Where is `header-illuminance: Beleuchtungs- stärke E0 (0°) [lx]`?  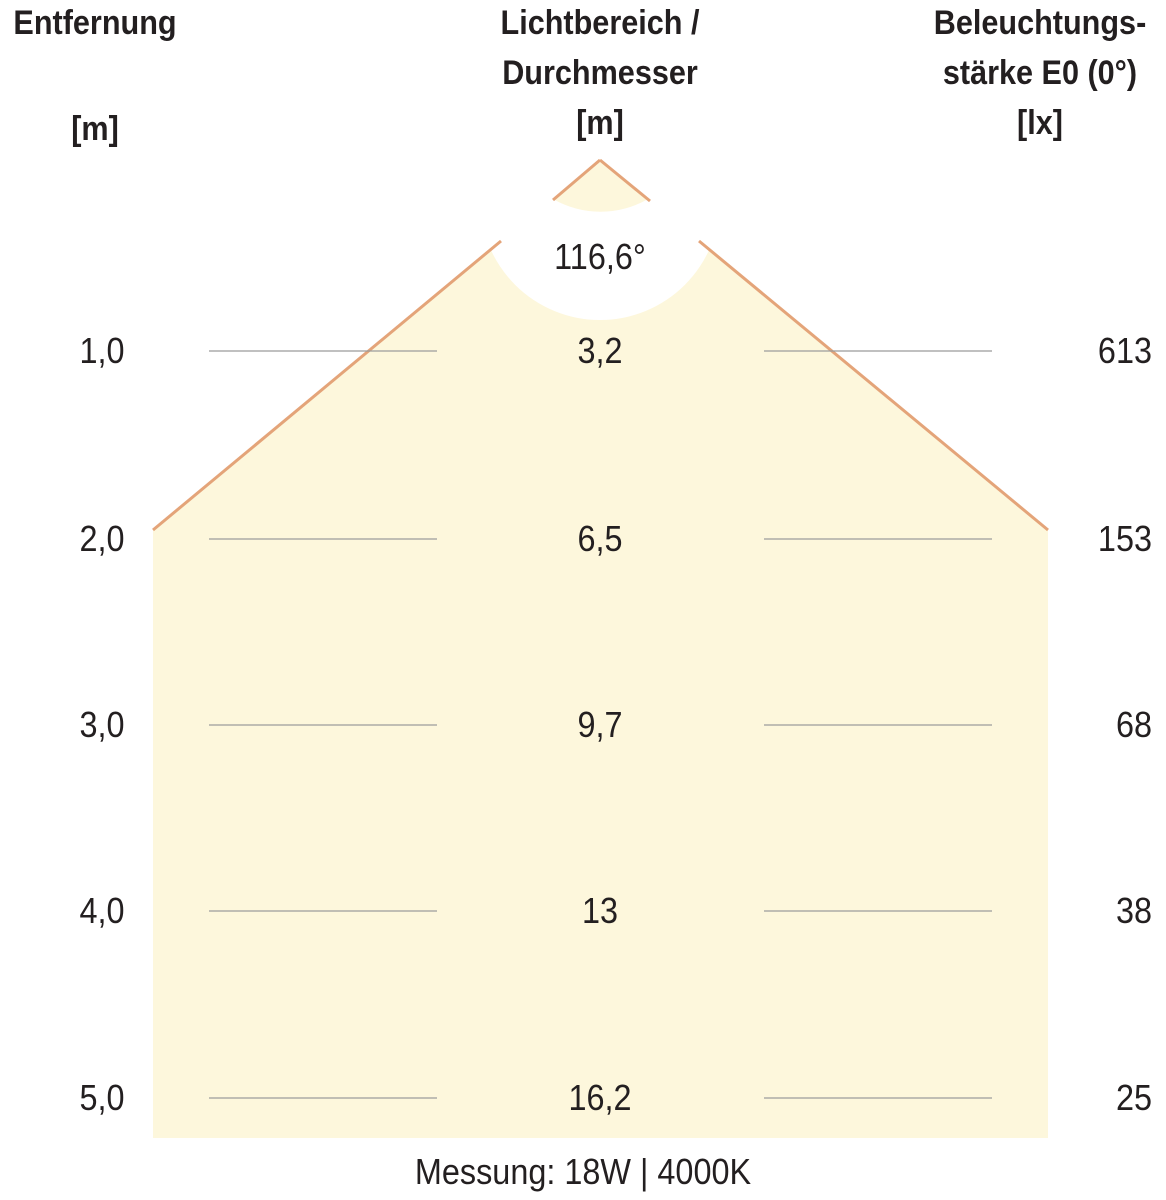 header-illuminance: Beleuchtungs- stärke E0 (0°) [lx] is located at coordinates (1035, 74).